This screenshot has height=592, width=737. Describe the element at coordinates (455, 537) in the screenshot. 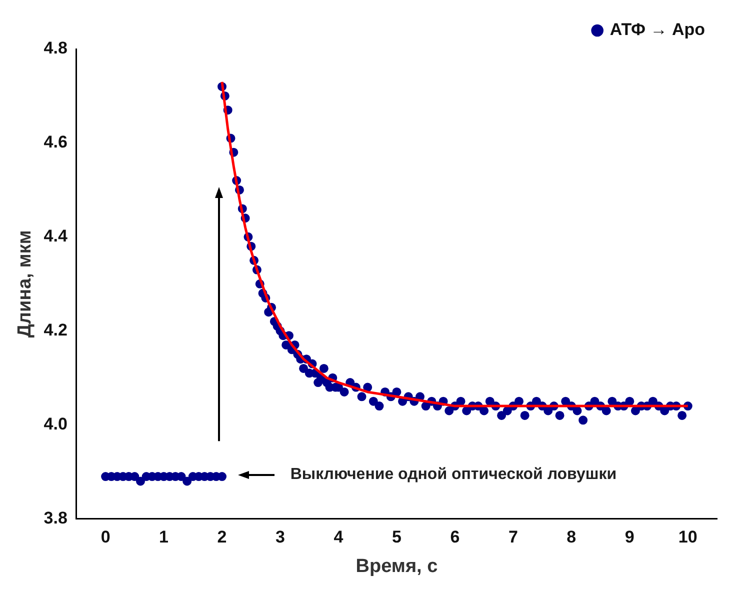

I see `x-tick-label: 6` at that location.